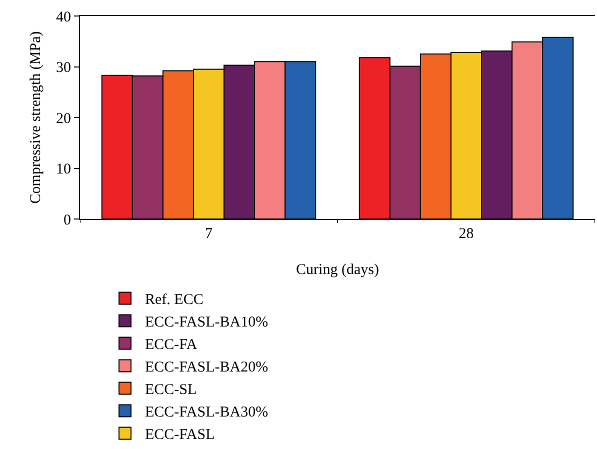 Image resolution: width=597 pixels, height=449 pixels. I want to click on y-axis-title: Compressive strength (MPa), so click(36, 117).